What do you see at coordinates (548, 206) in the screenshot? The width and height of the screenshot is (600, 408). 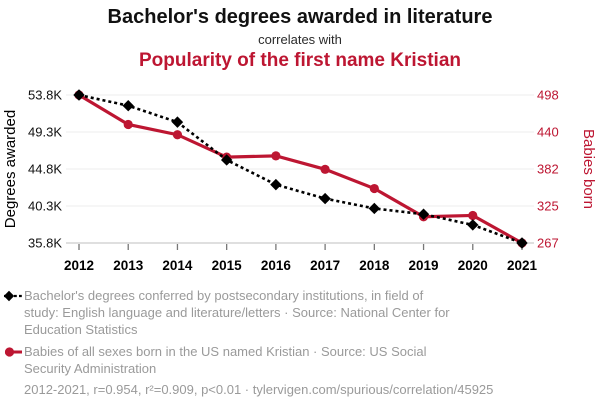 I see `svg-text: 325` at bounding box center [548, 206].